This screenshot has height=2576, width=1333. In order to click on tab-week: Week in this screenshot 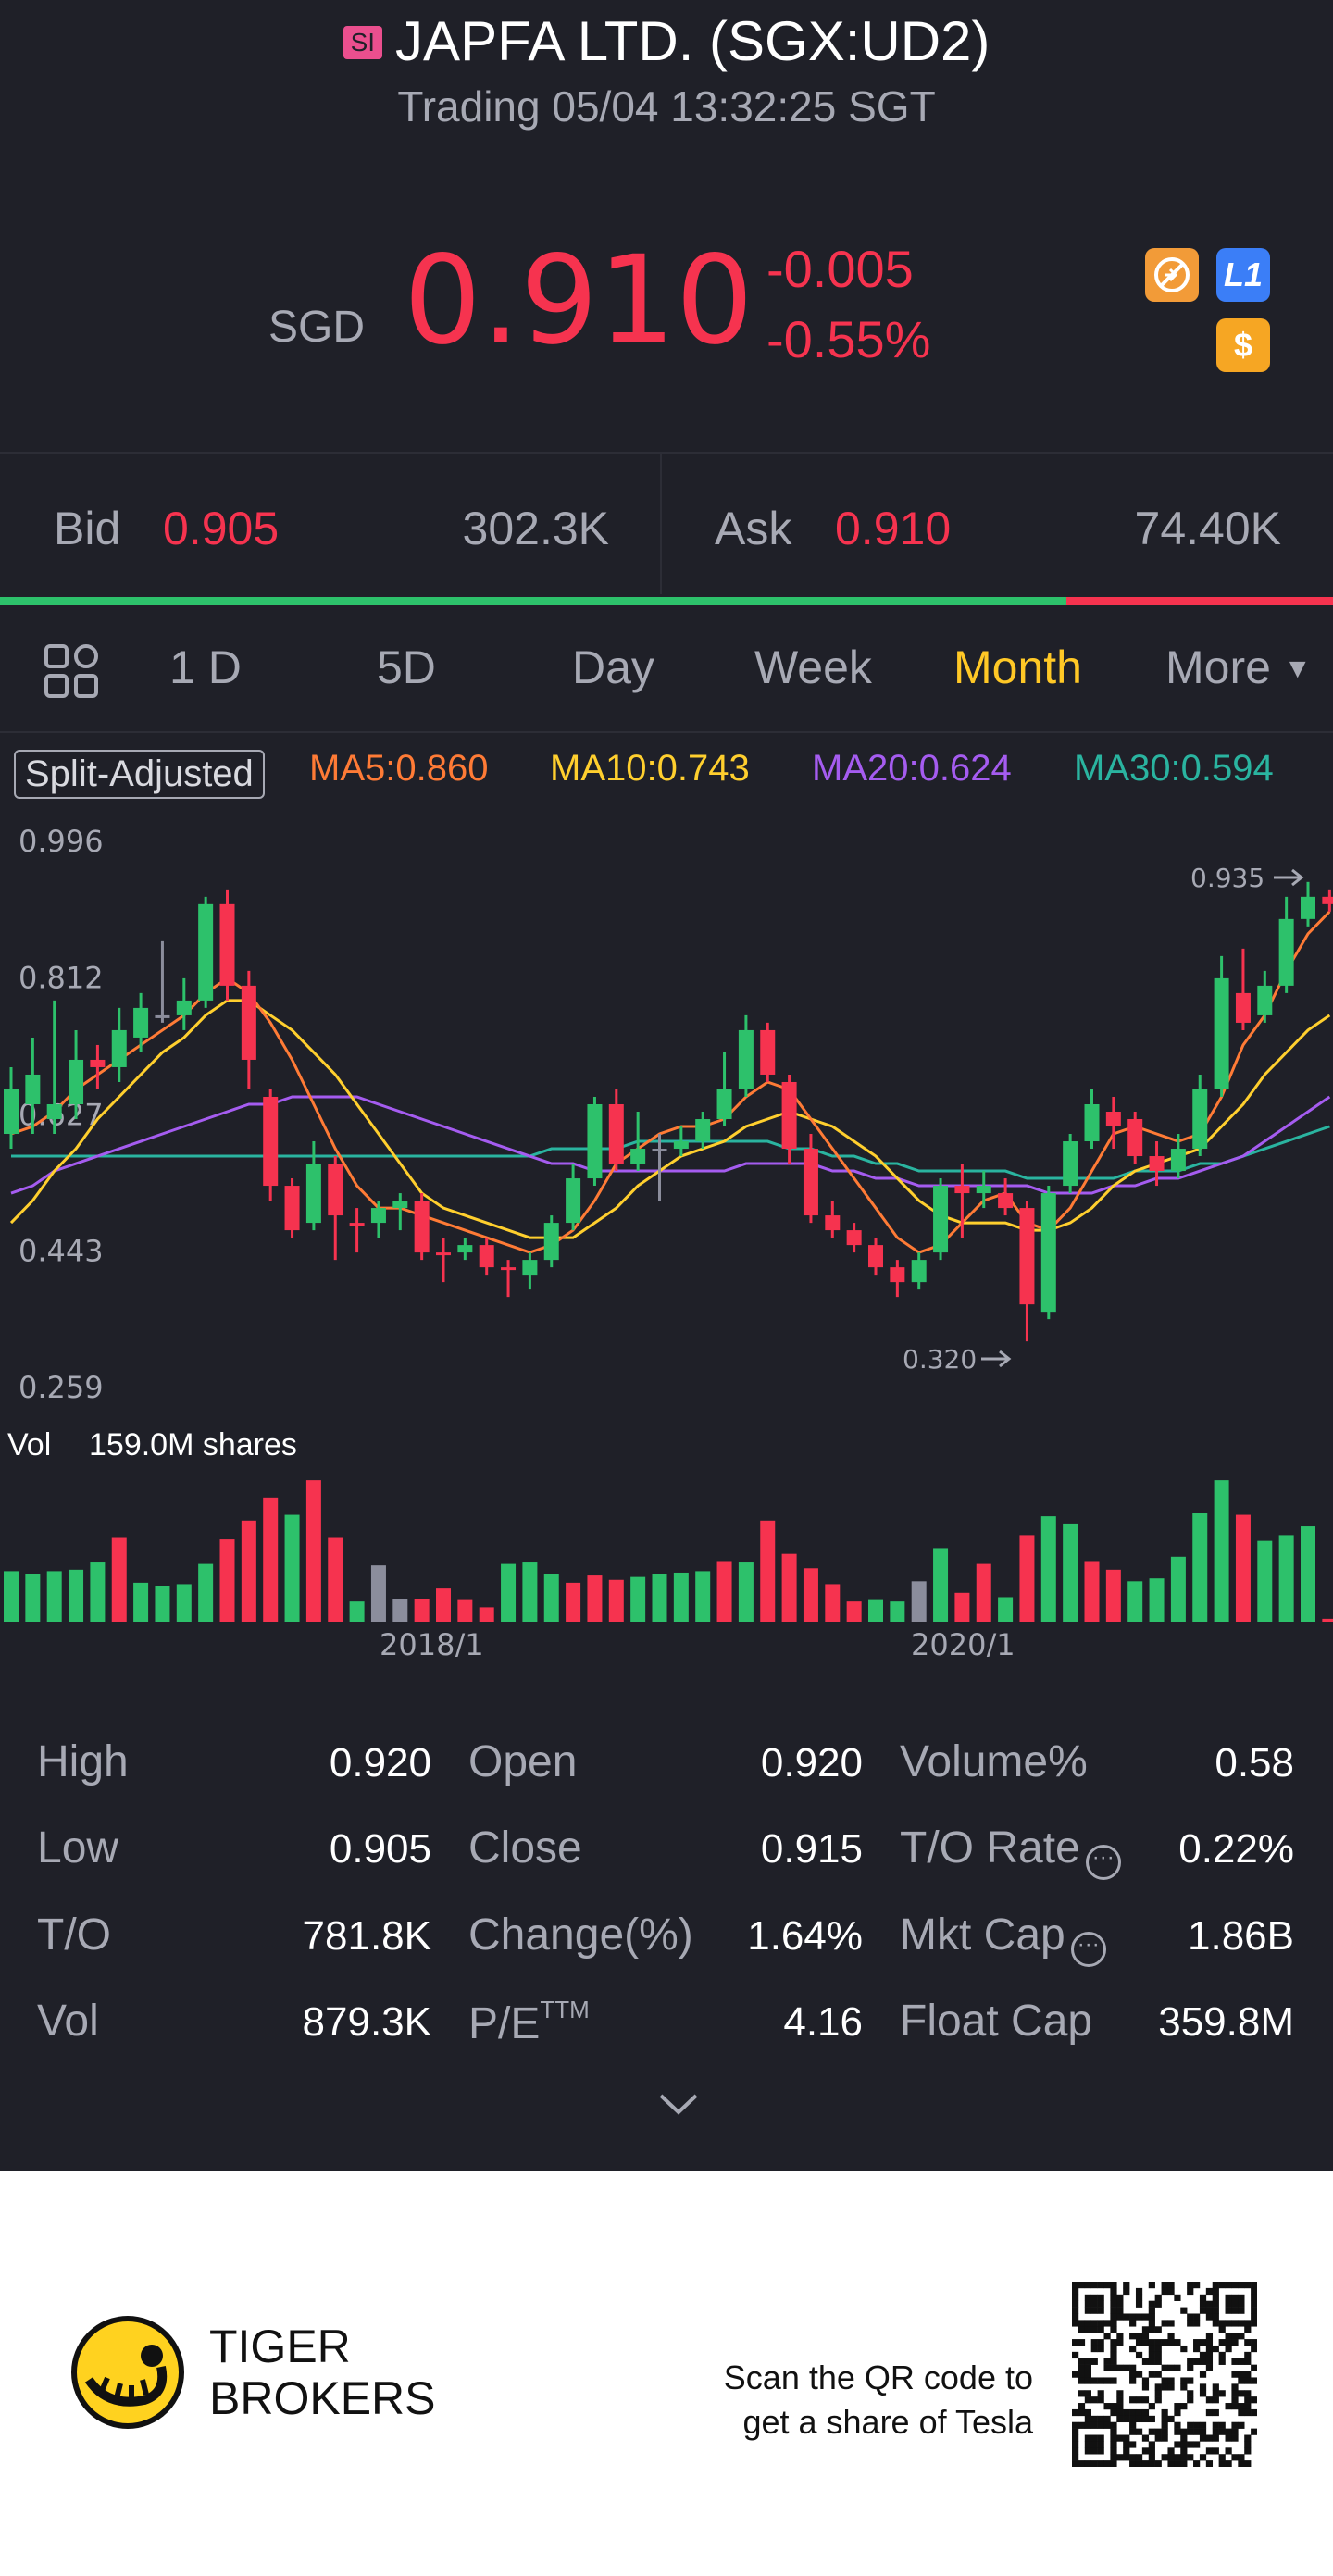, I will do `click(813, 667)`.